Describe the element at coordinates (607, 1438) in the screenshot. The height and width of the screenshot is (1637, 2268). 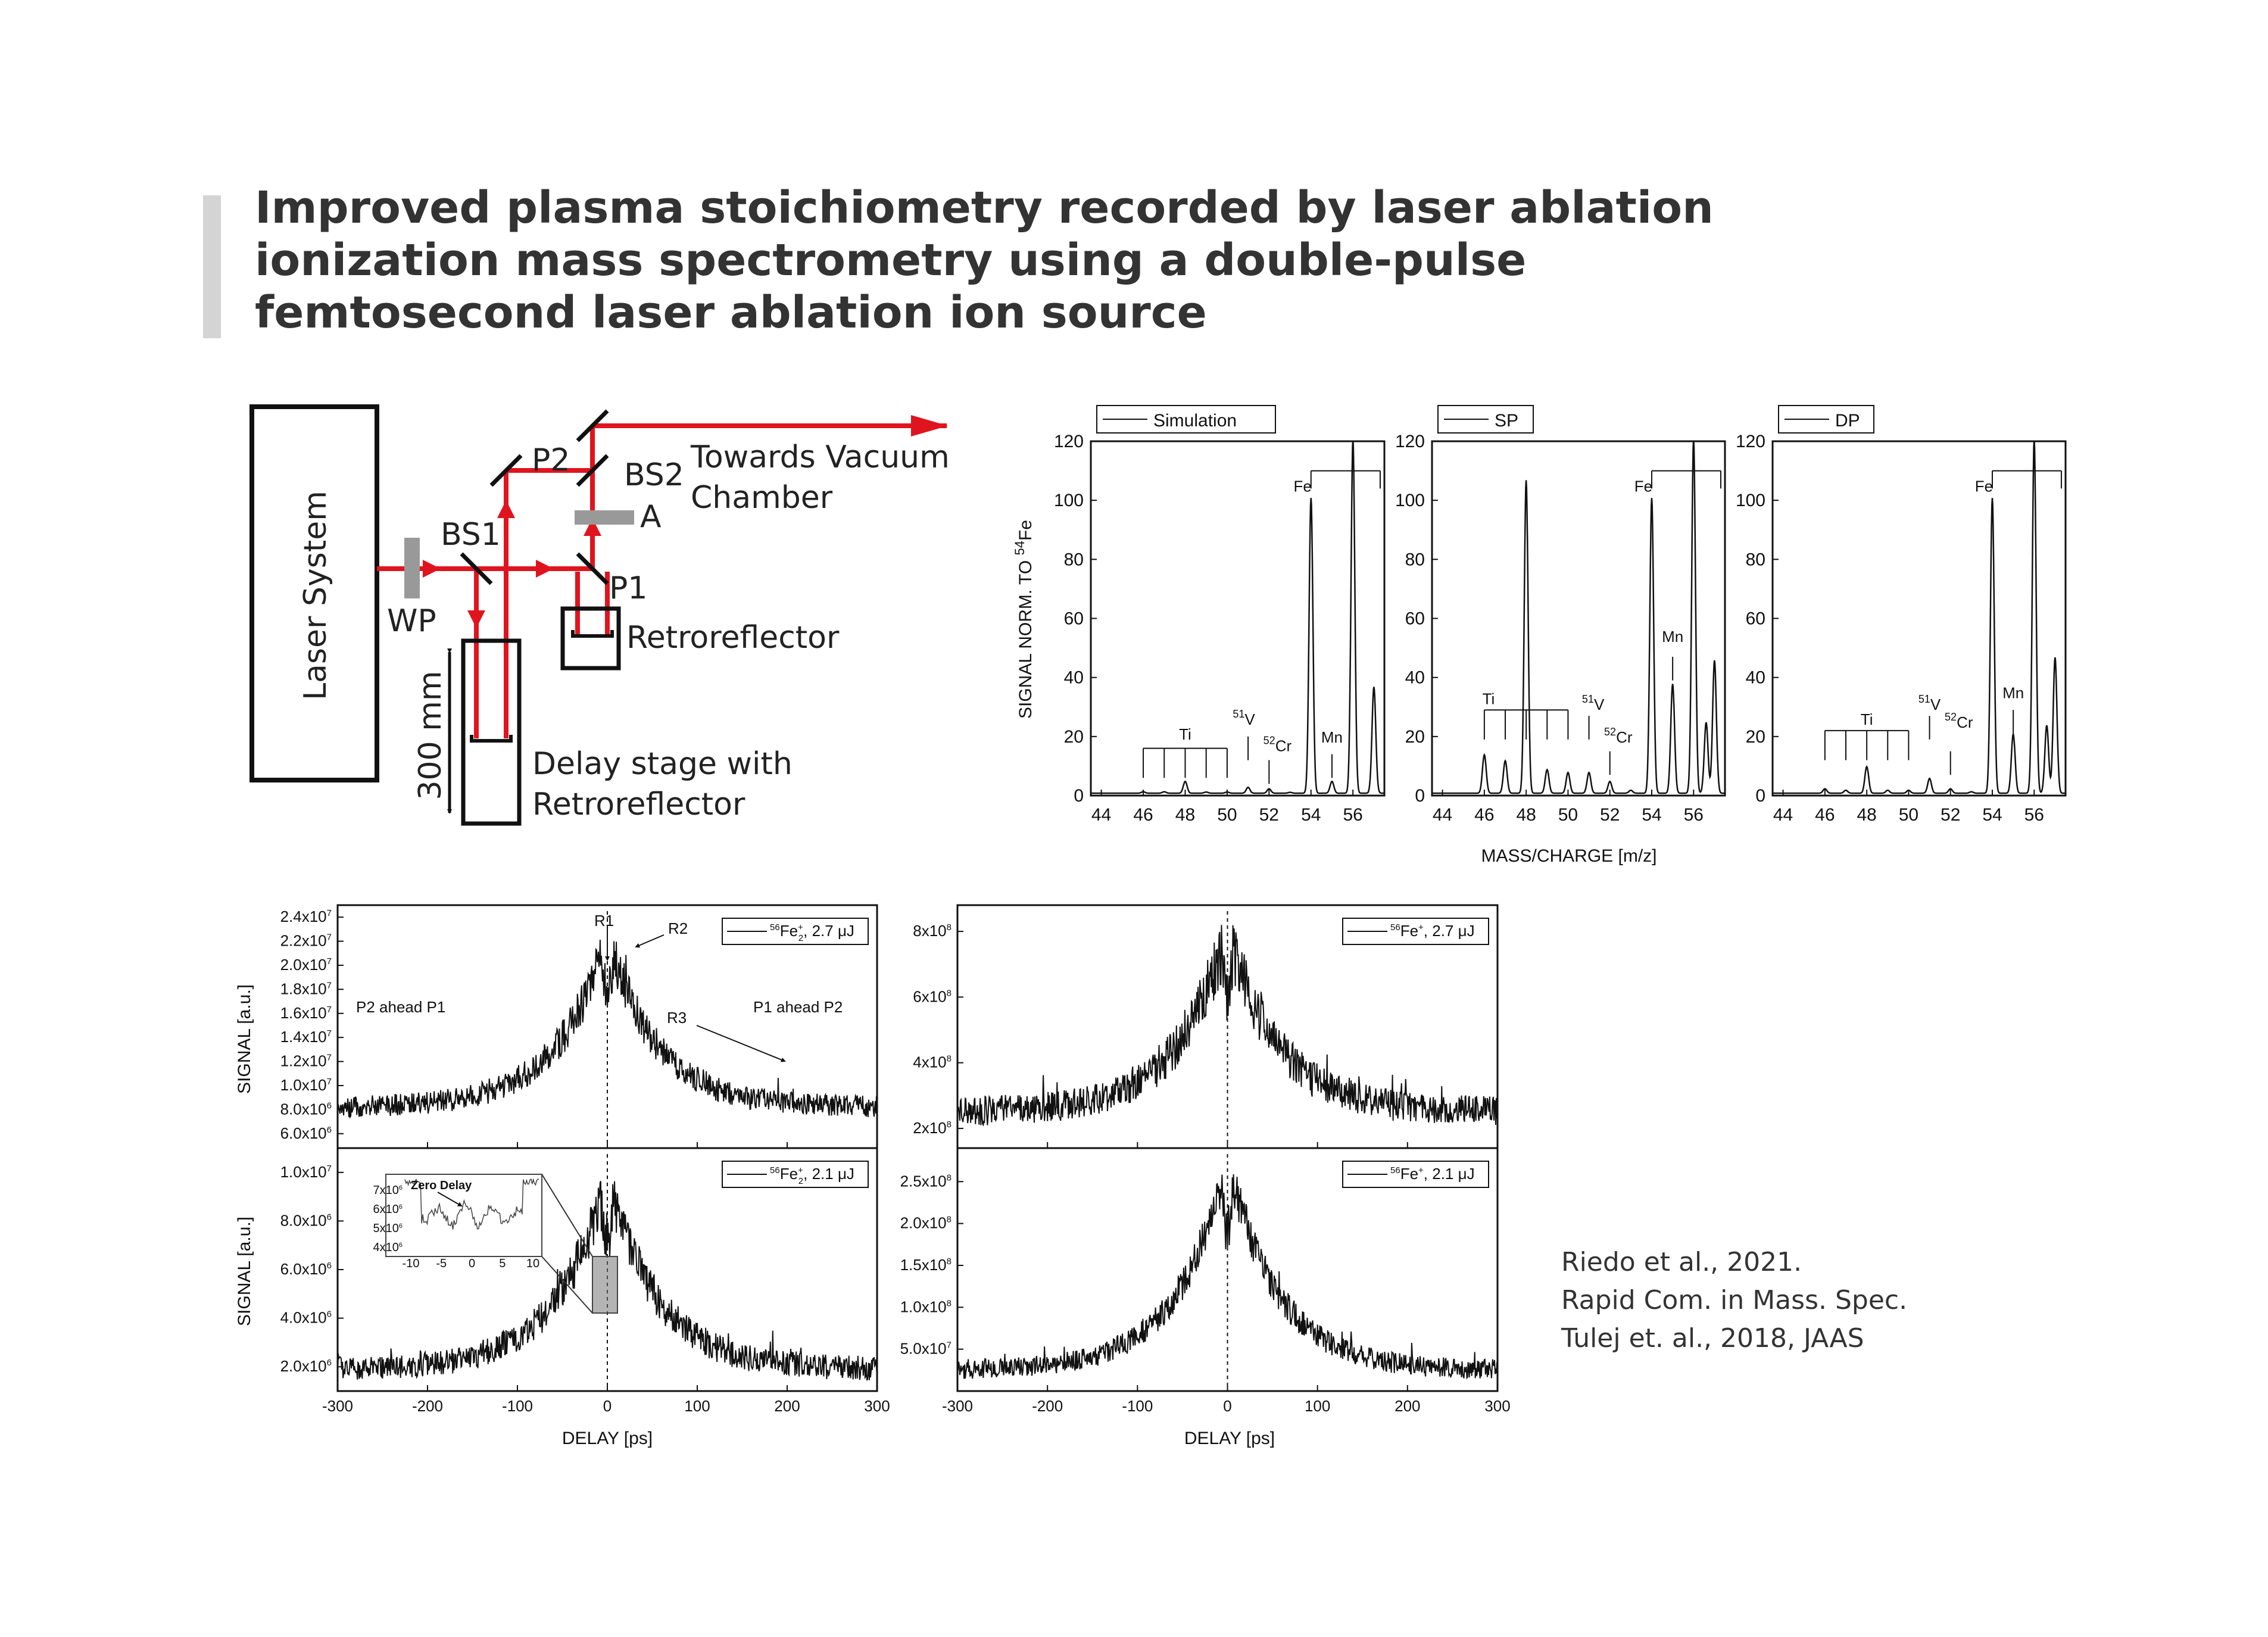
I see `delay-xlabel-left: DELAY [ps]` at that location.